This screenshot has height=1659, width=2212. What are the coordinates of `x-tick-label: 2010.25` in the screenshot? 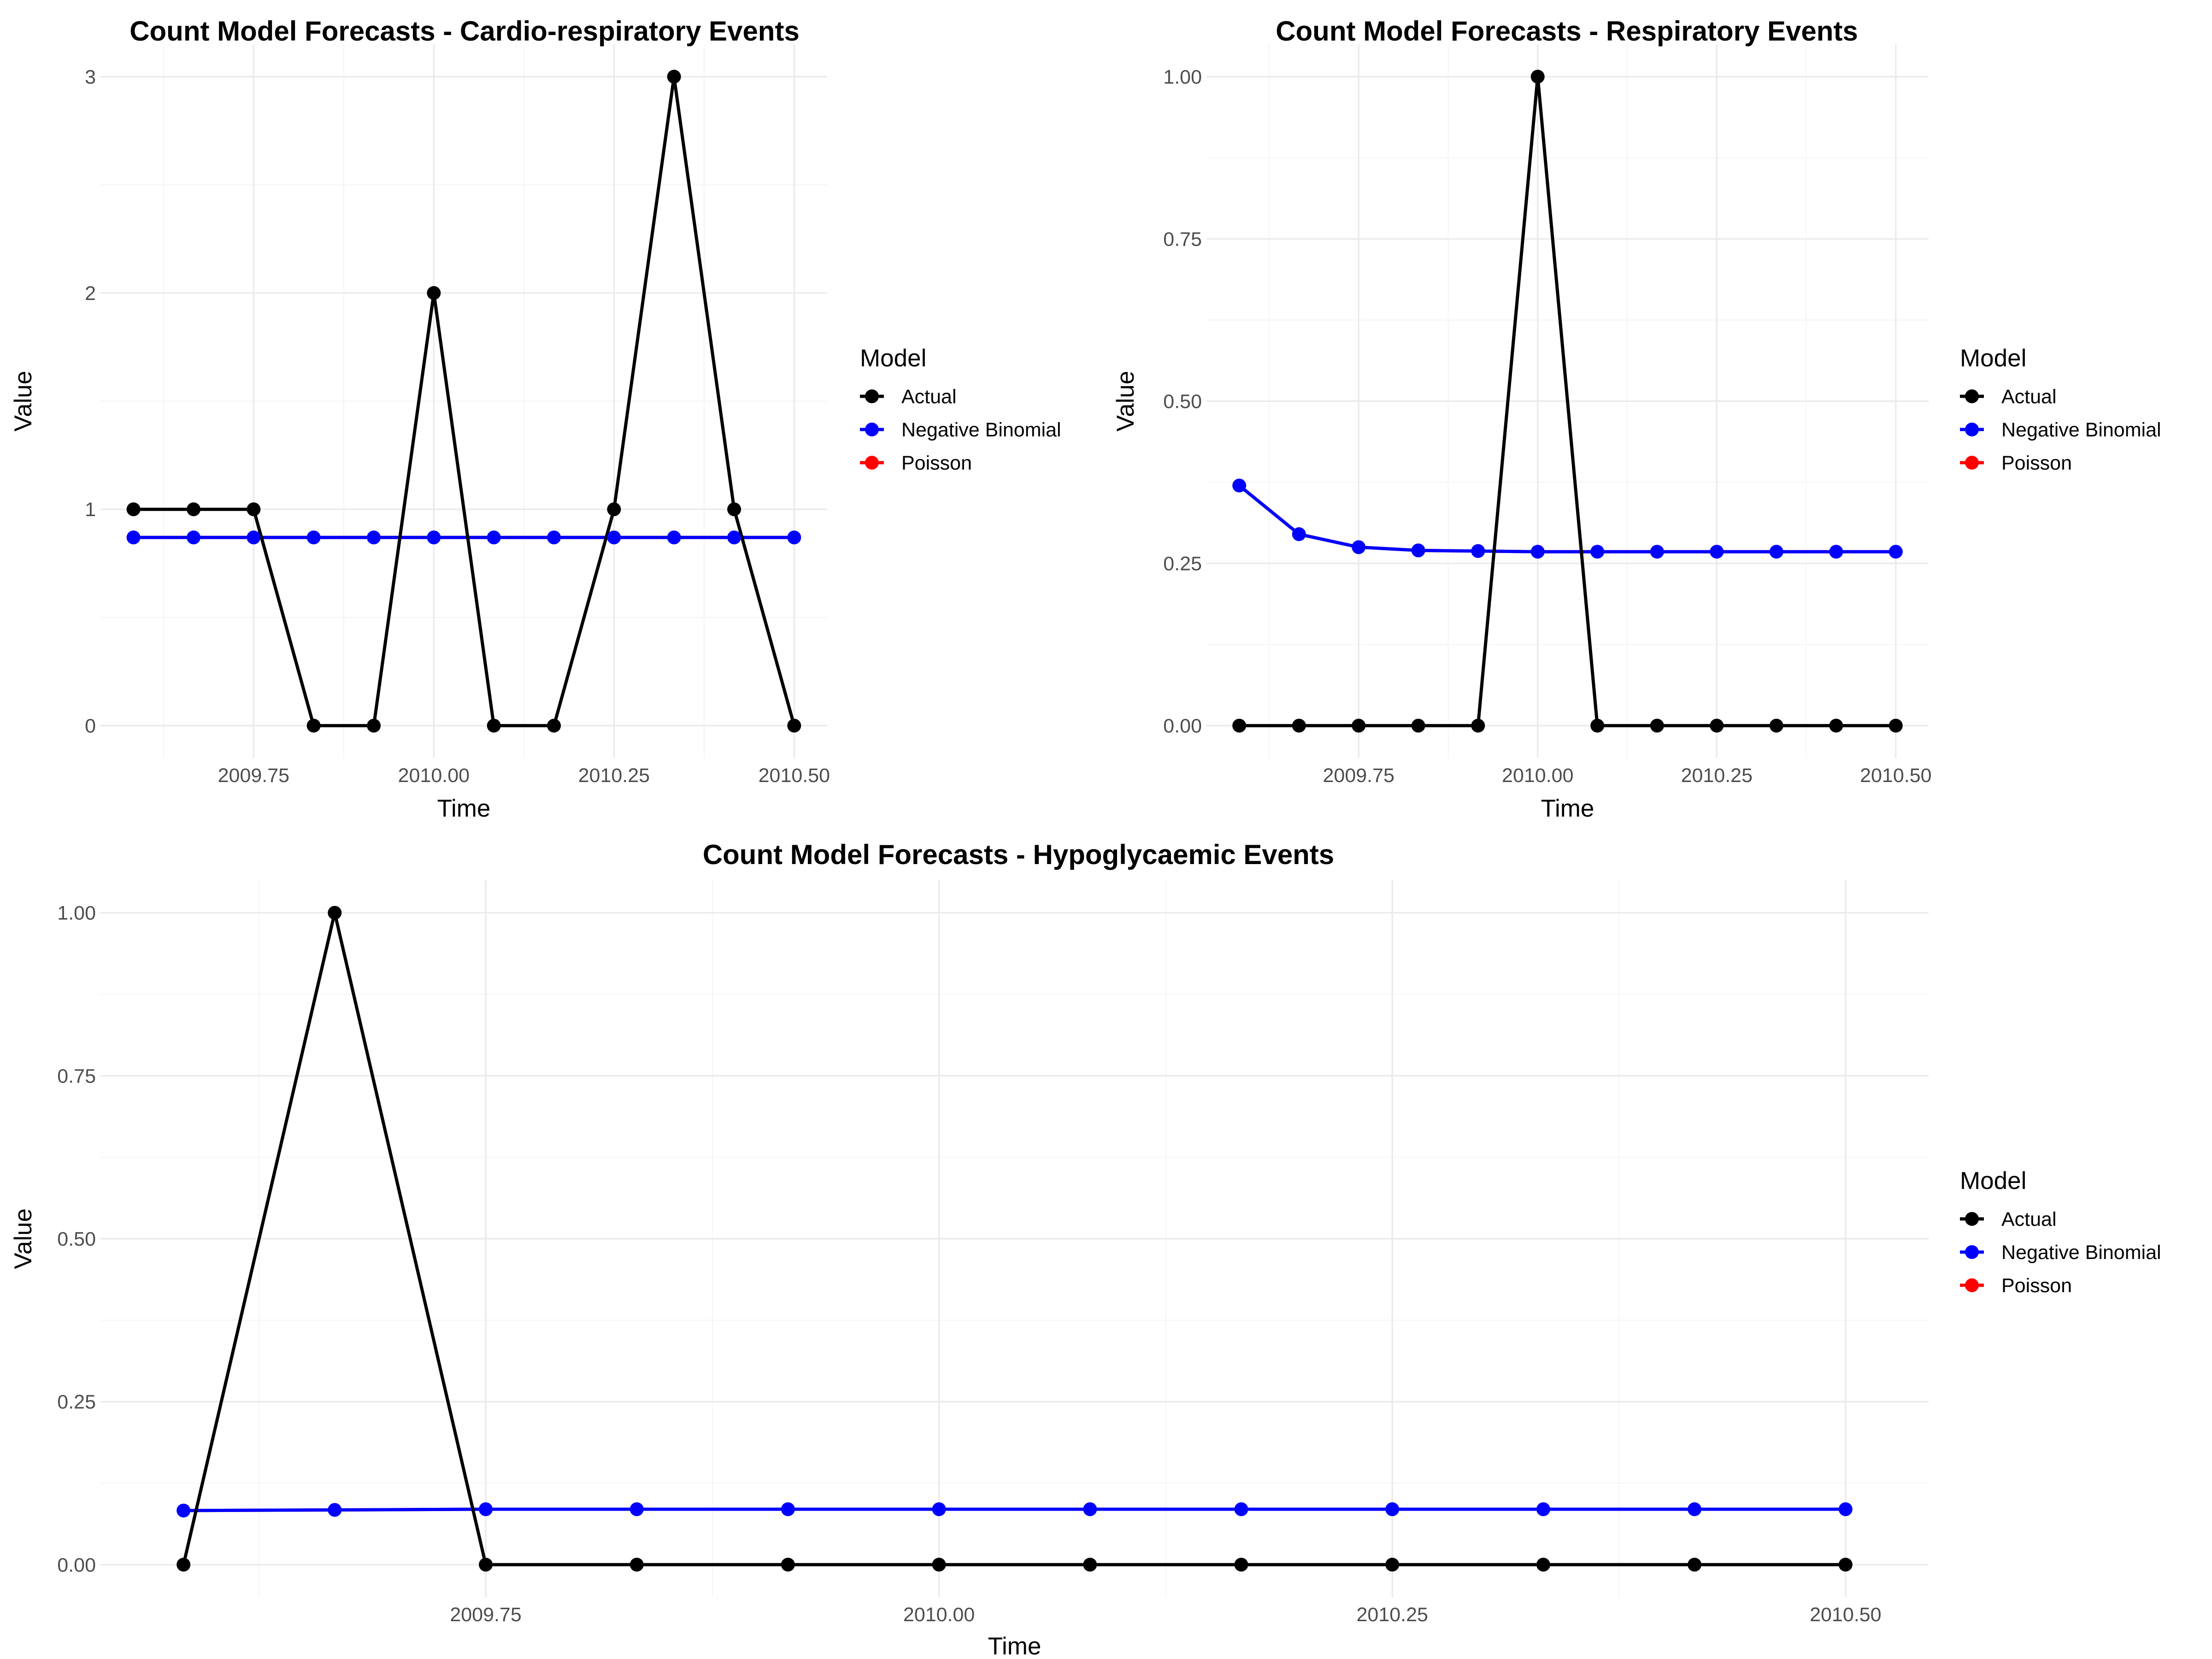 It's located at (1392, 1615).